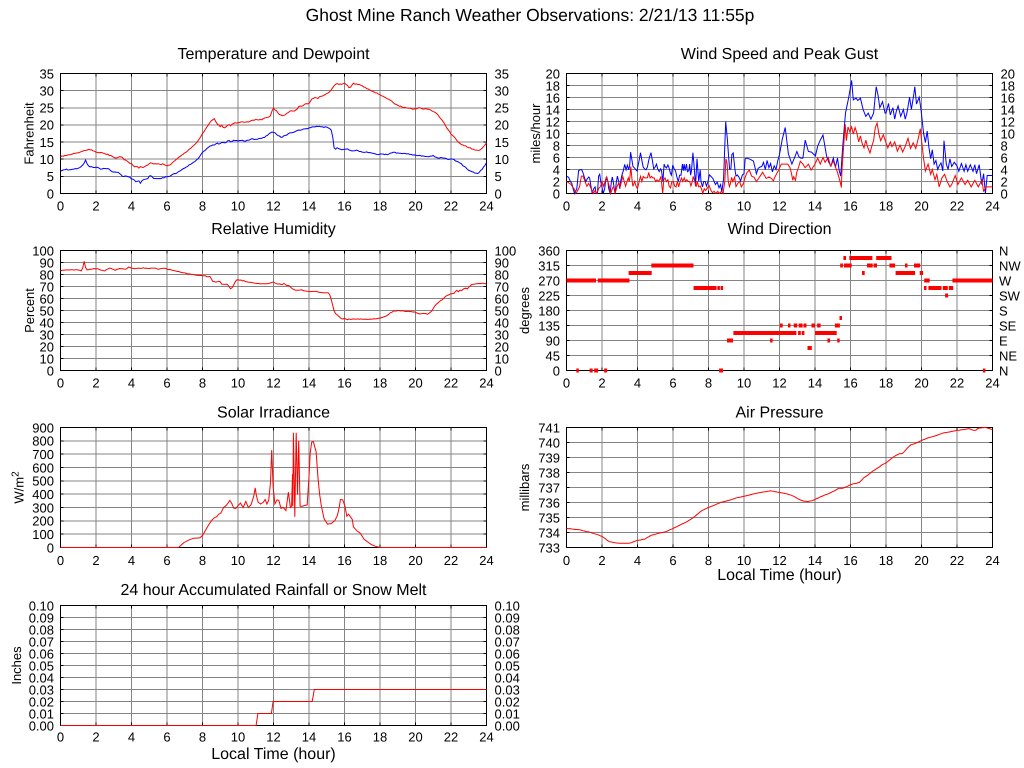 This screenshot has width=1024, height=768. Describe the element at coordinates (549, 487) in the screenshot. I see `svg-text: 737` at that location.